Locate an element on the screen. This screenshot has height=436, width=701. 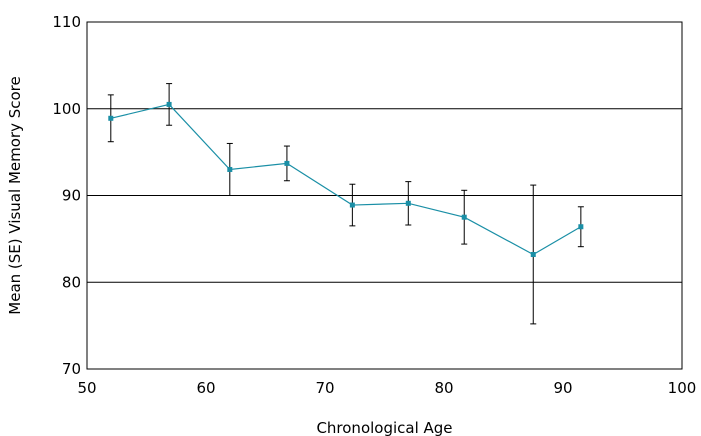
x-tick-label: 80 is located at coordinates (443, 388).